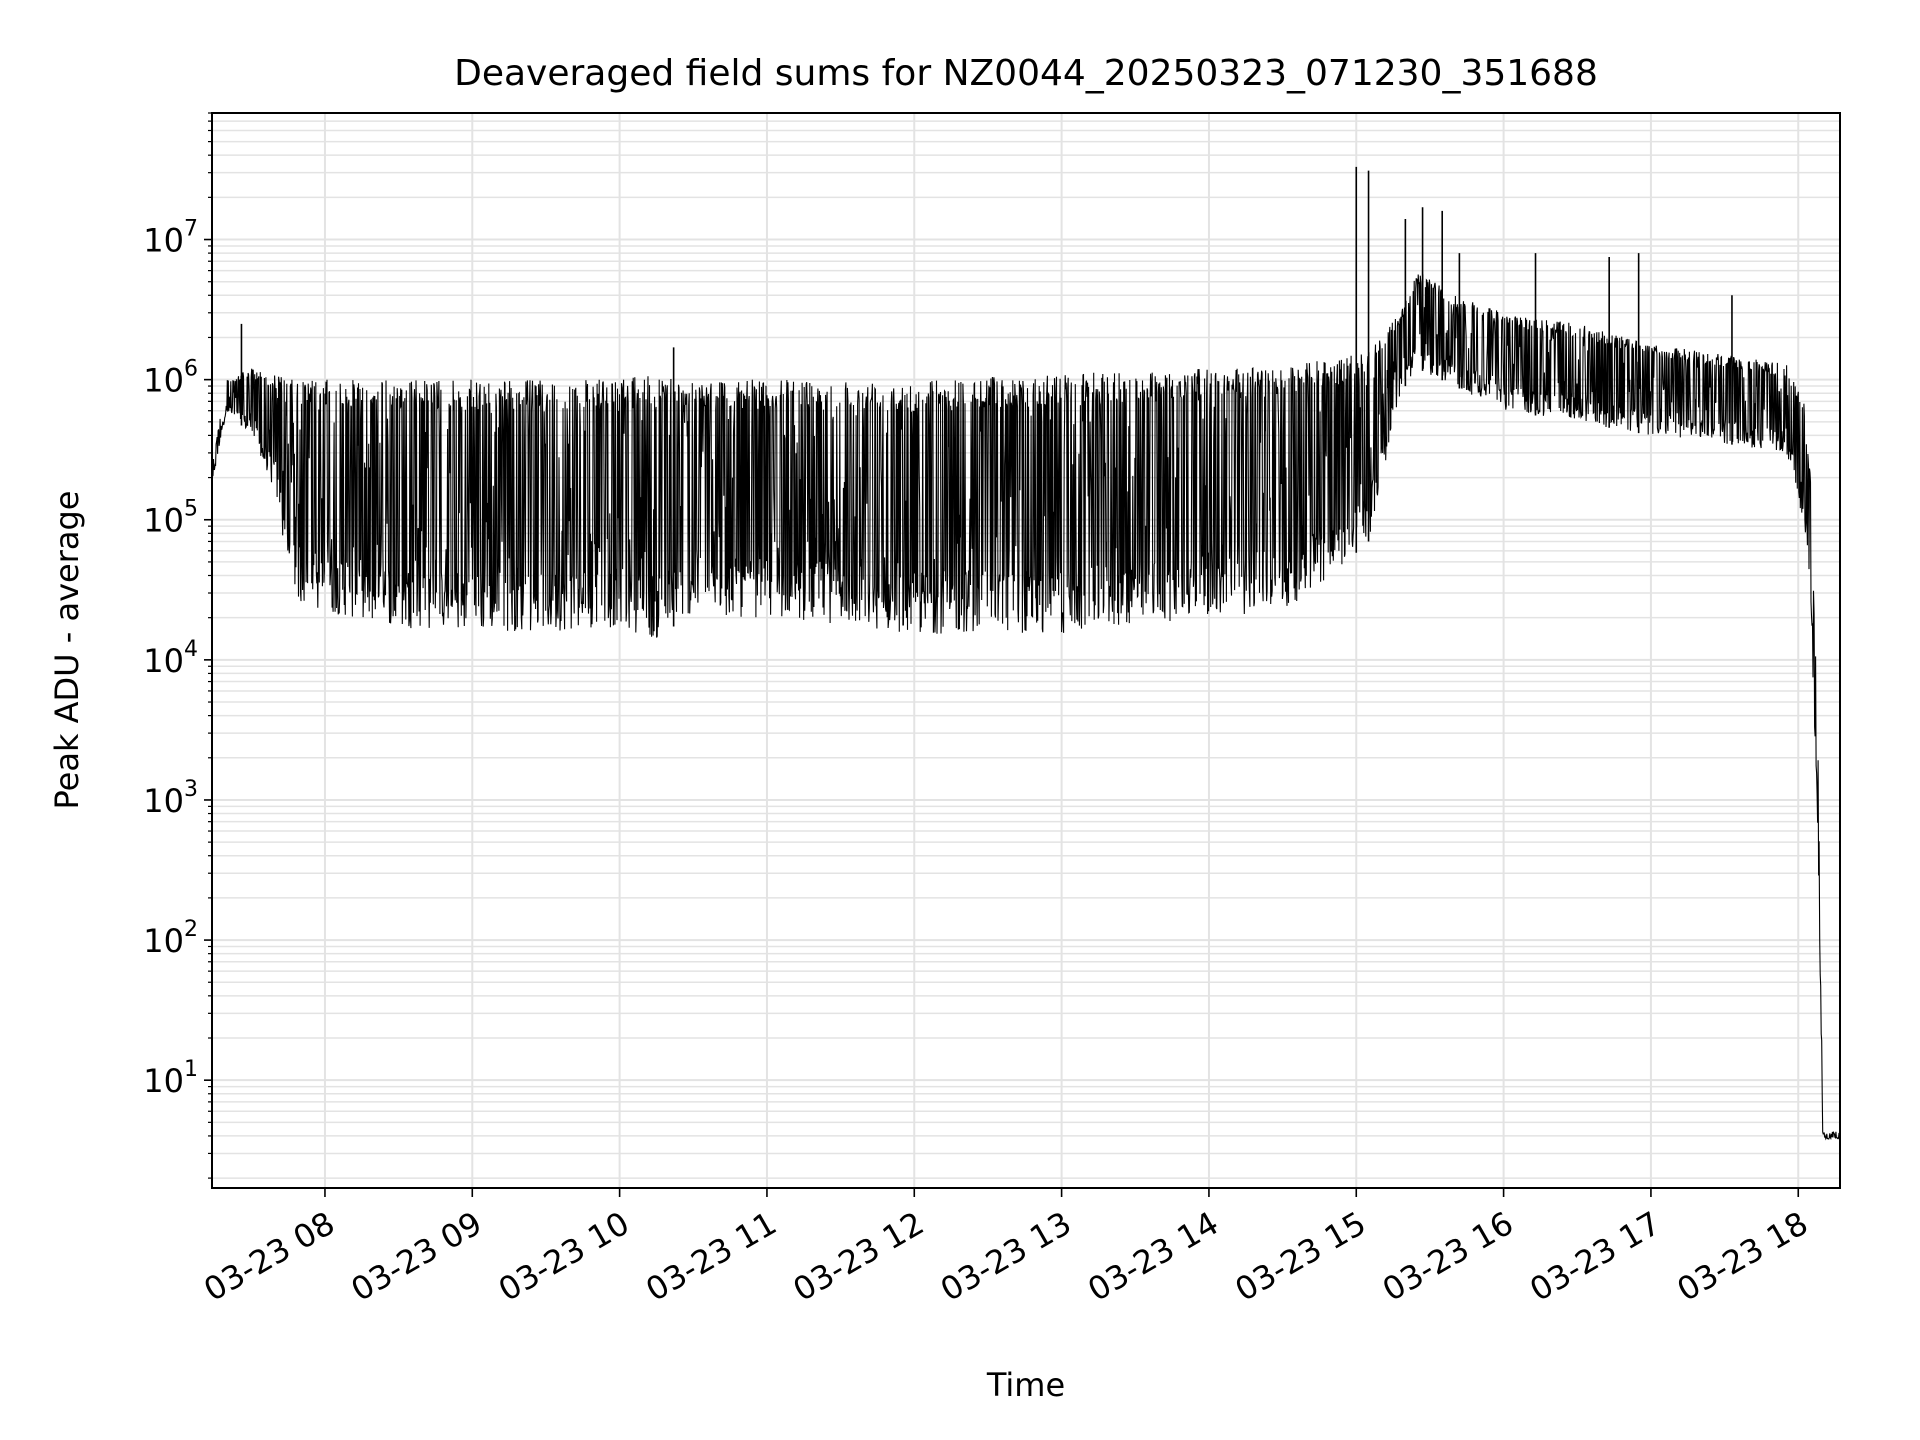 This screenshot has height=1440, width=1920. What do you see at coordinates (1025, 1385) in the screenshot?
I see `x-axis-label: Time` at bounding box center [1025, 1385].